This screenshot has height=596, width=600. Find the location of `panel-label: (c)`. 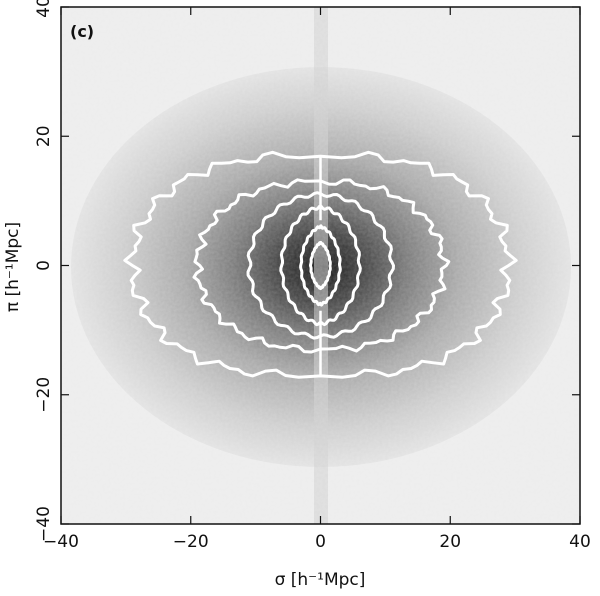

panel-label: (c) is located at coordinates (82, 31).